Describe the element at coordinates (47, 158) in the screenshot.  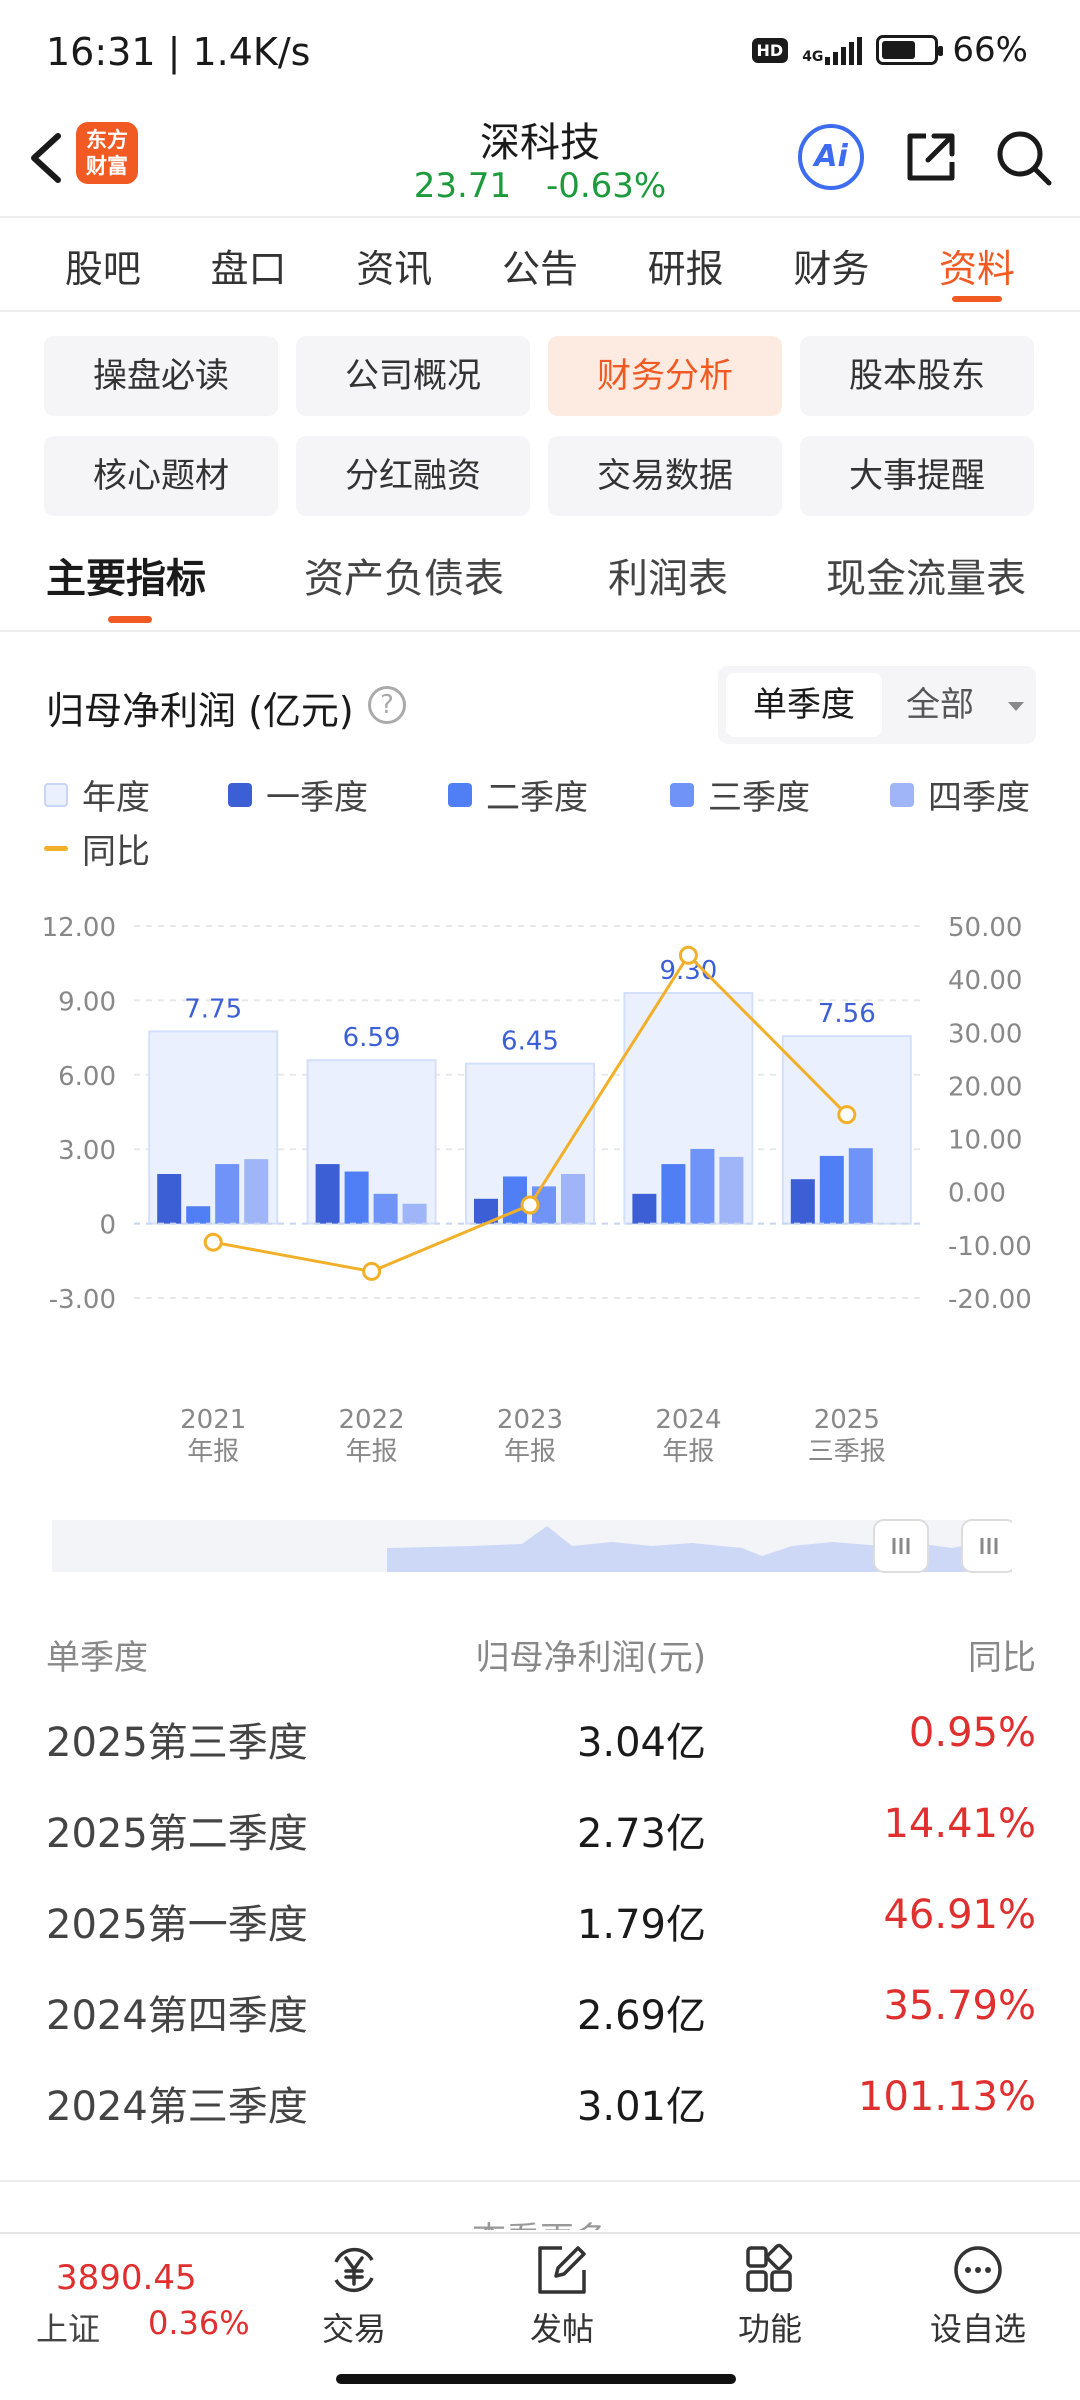
I see `back-arrow-icon` at that location.